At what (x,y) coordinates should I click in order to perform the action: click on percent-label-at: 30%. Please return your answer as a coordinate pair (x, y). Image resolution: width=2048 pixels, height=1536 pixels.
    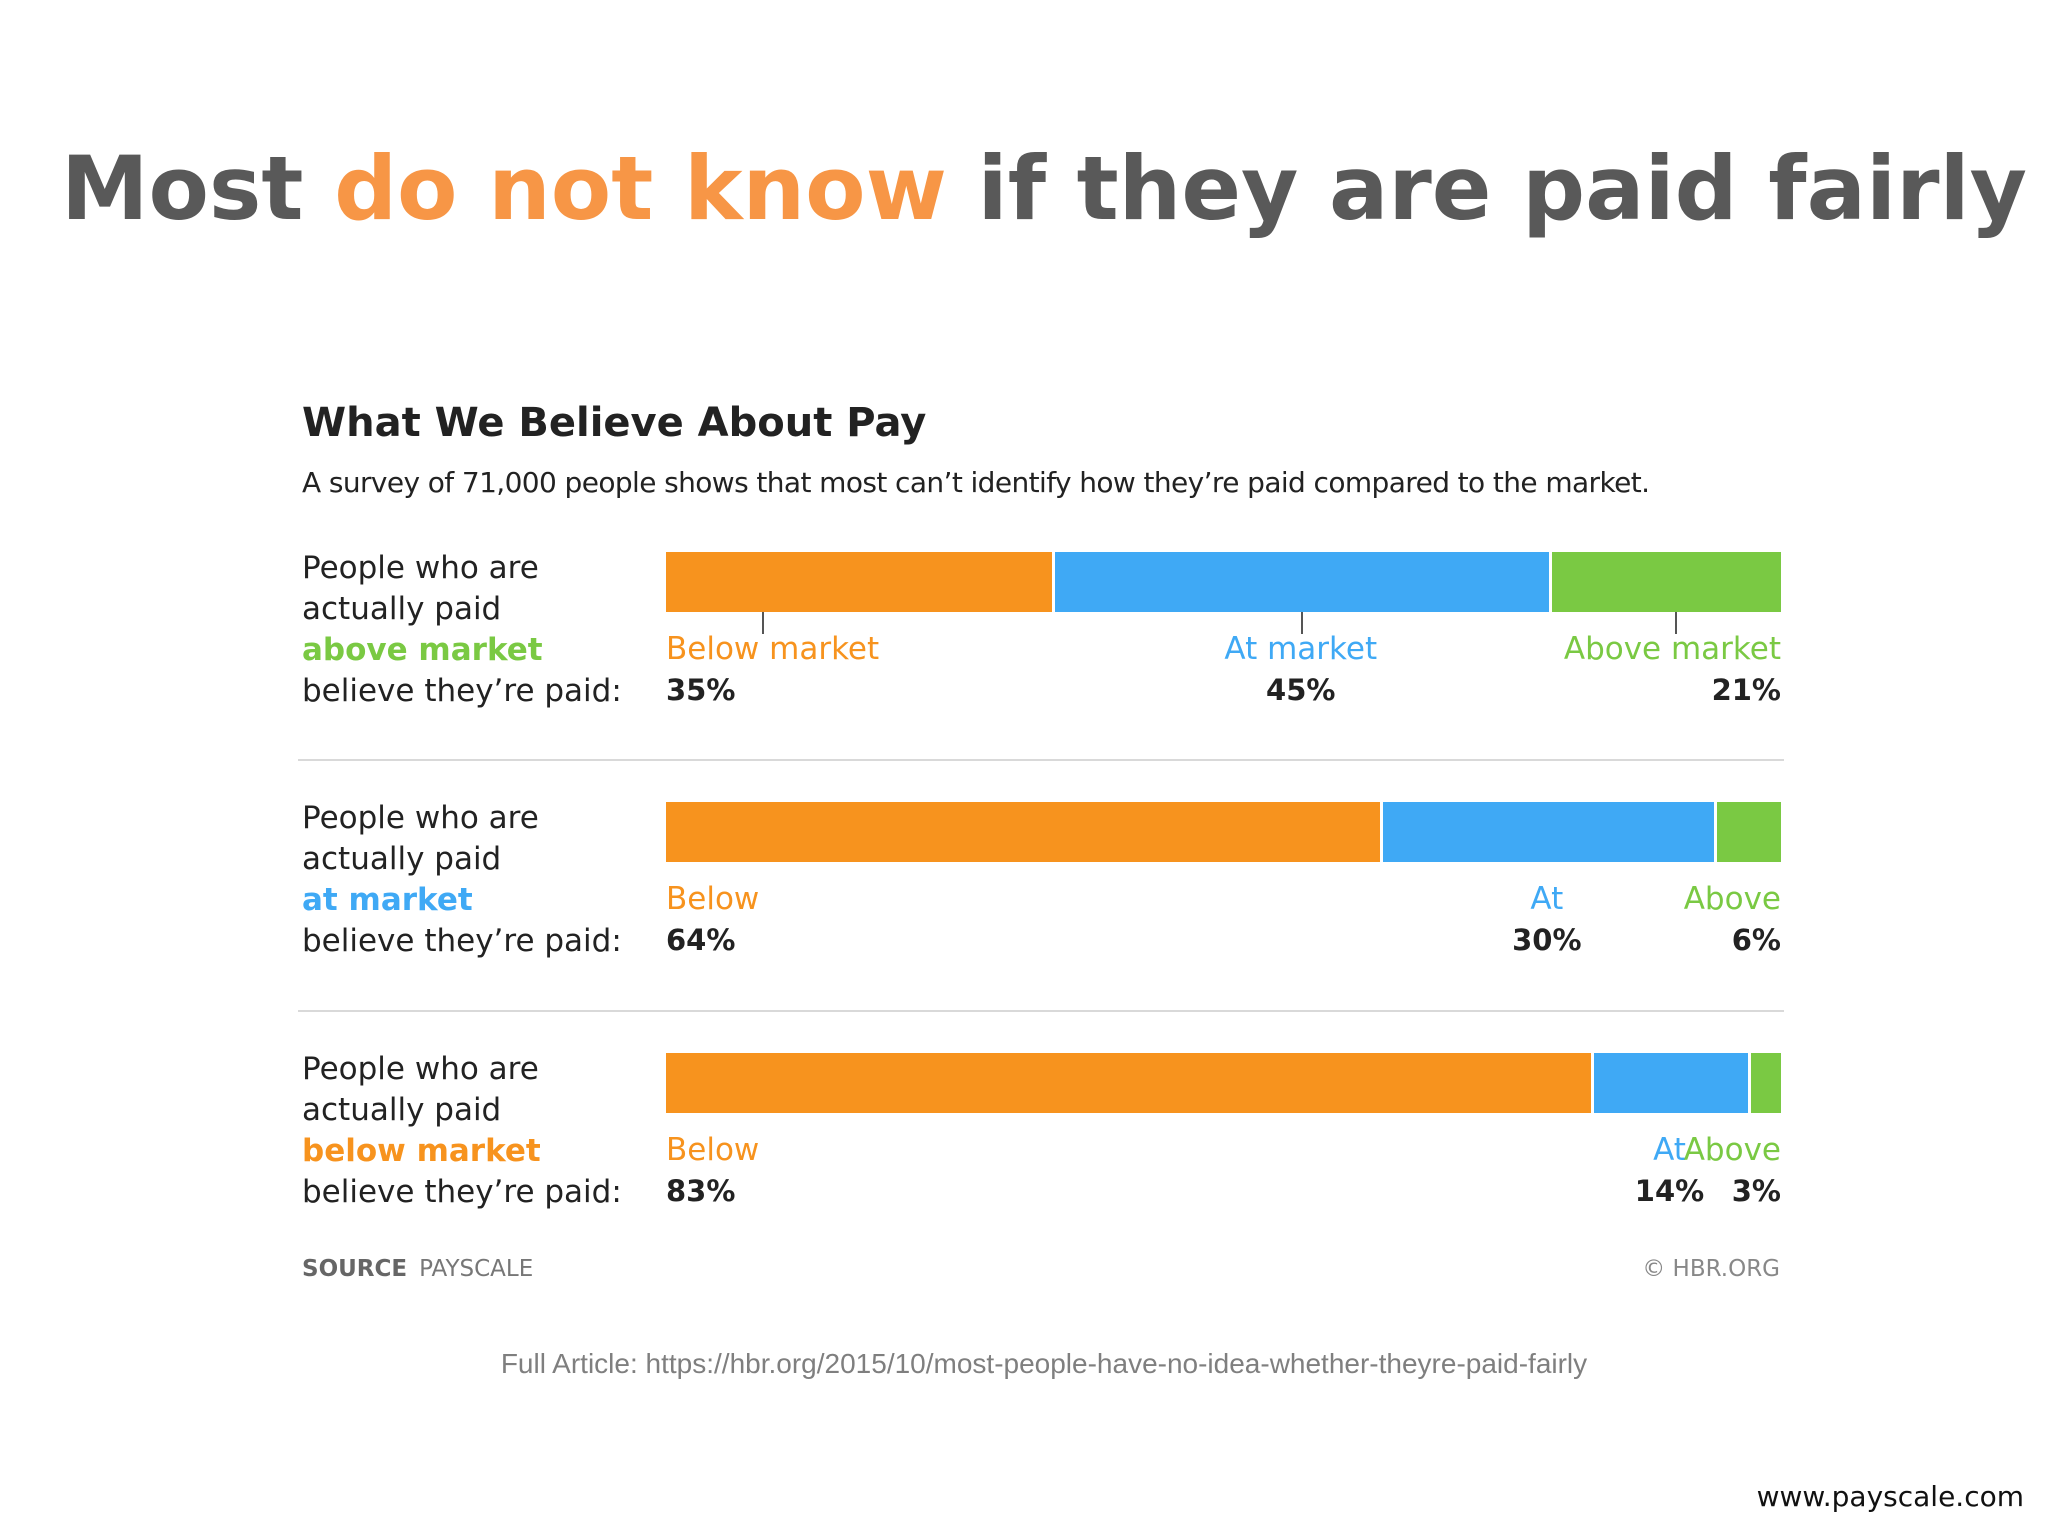
    Looking at the image, I should click on (1547, 940).